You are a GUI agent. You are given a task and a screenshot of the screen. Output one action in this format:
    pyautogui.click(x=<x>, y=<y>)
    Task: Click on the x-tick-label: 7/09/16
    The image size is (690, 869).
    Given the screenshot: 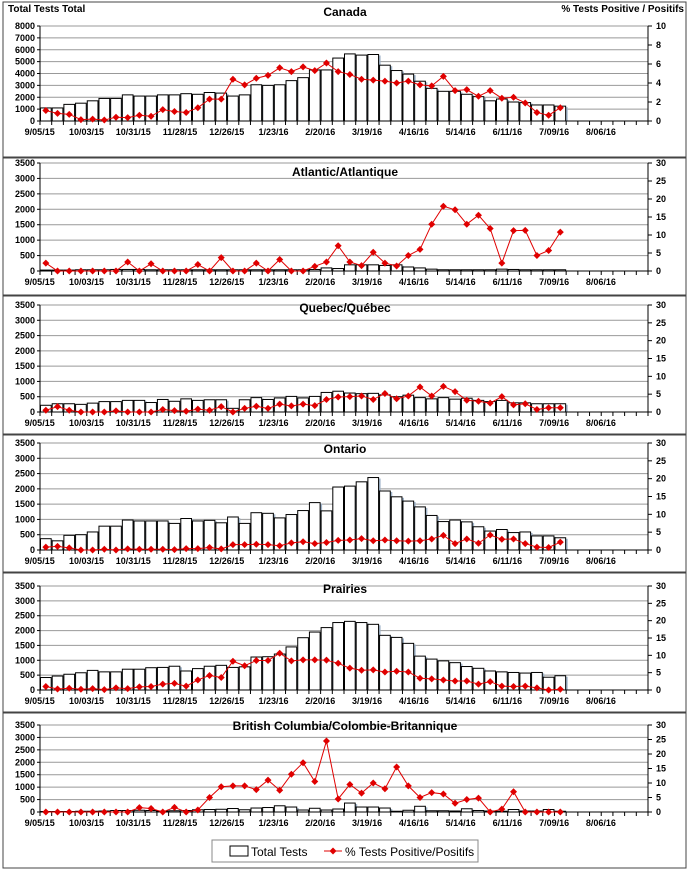 What is the action you would take?
    pyautogui.click(x=554, y=823)
    